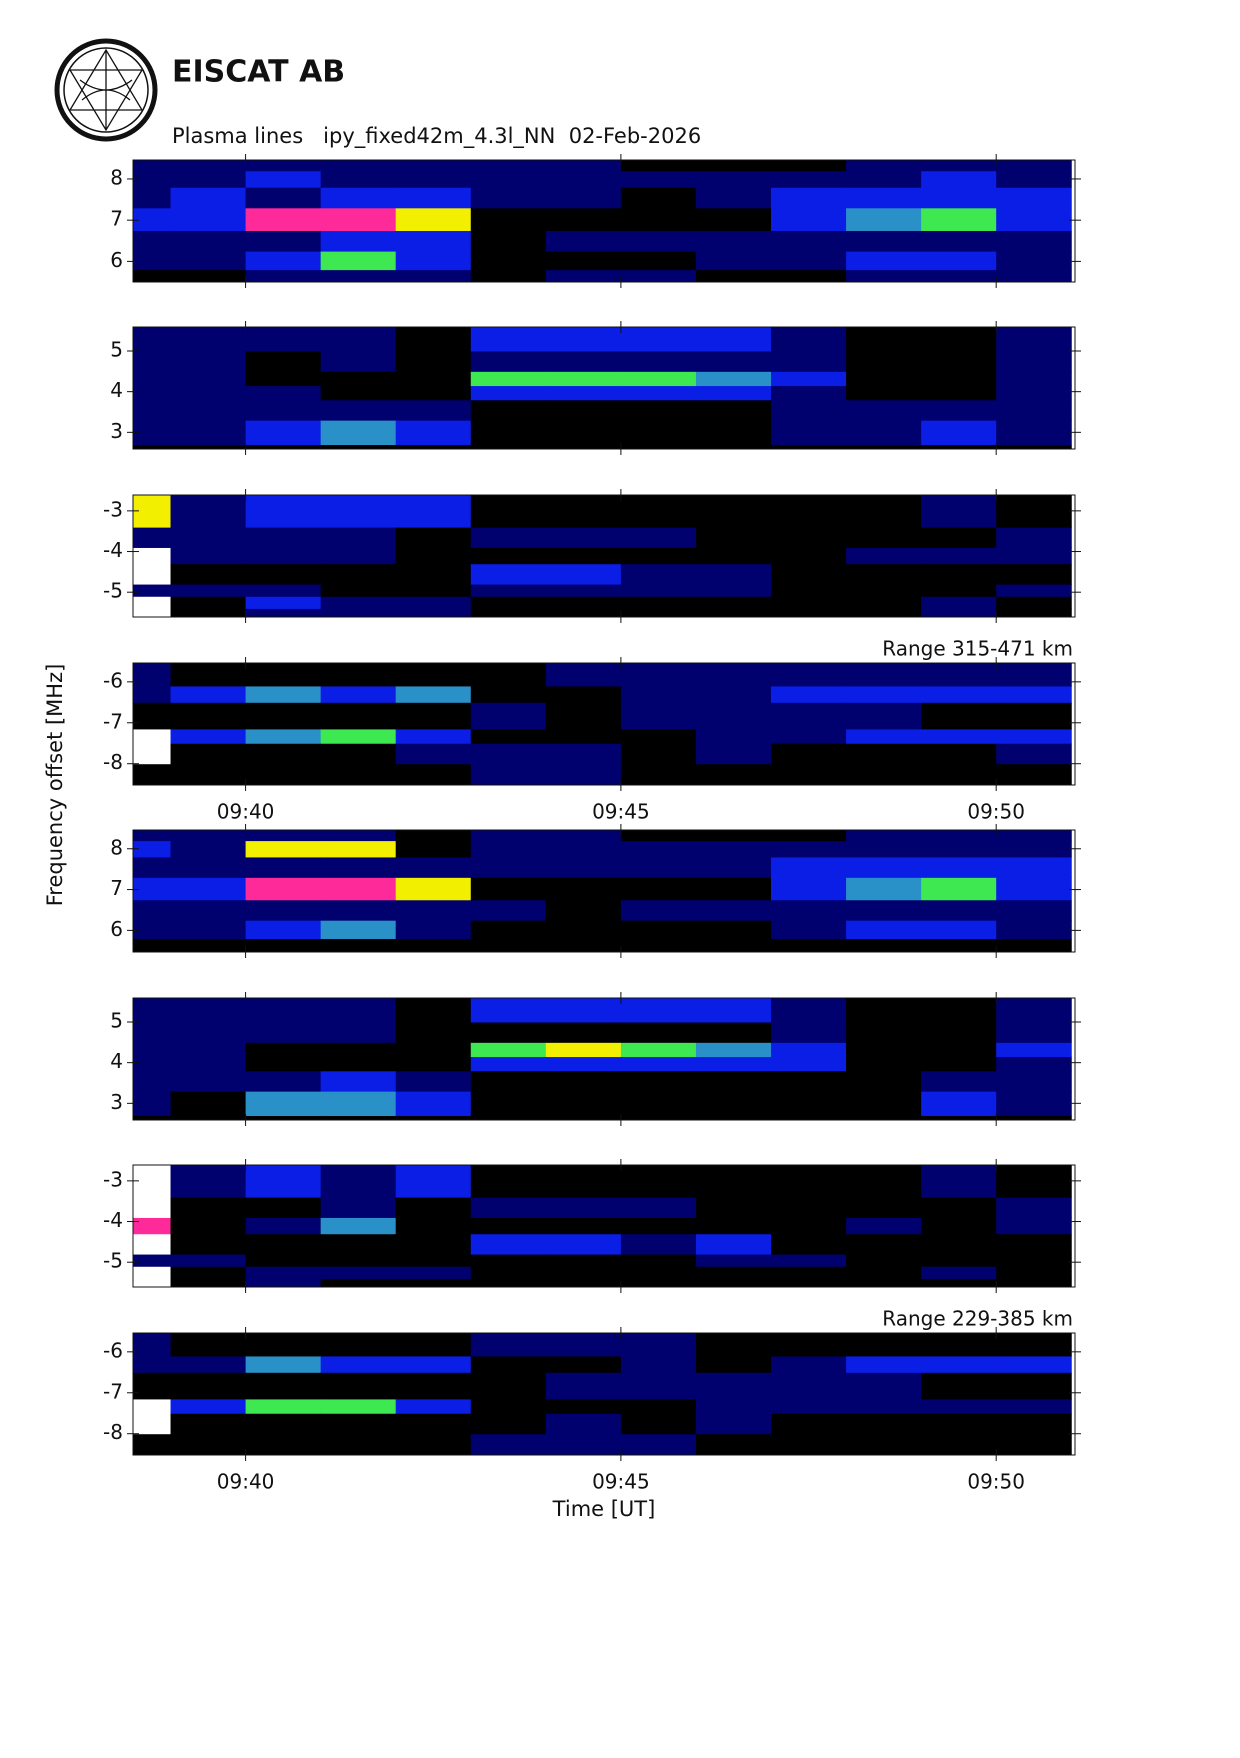 The height and width of the screenshot is (1758, 1240). What do you see at coordinates (604, 1059) in the screenshot?
I see `axes-frame` at bounding box center [604, 1059].